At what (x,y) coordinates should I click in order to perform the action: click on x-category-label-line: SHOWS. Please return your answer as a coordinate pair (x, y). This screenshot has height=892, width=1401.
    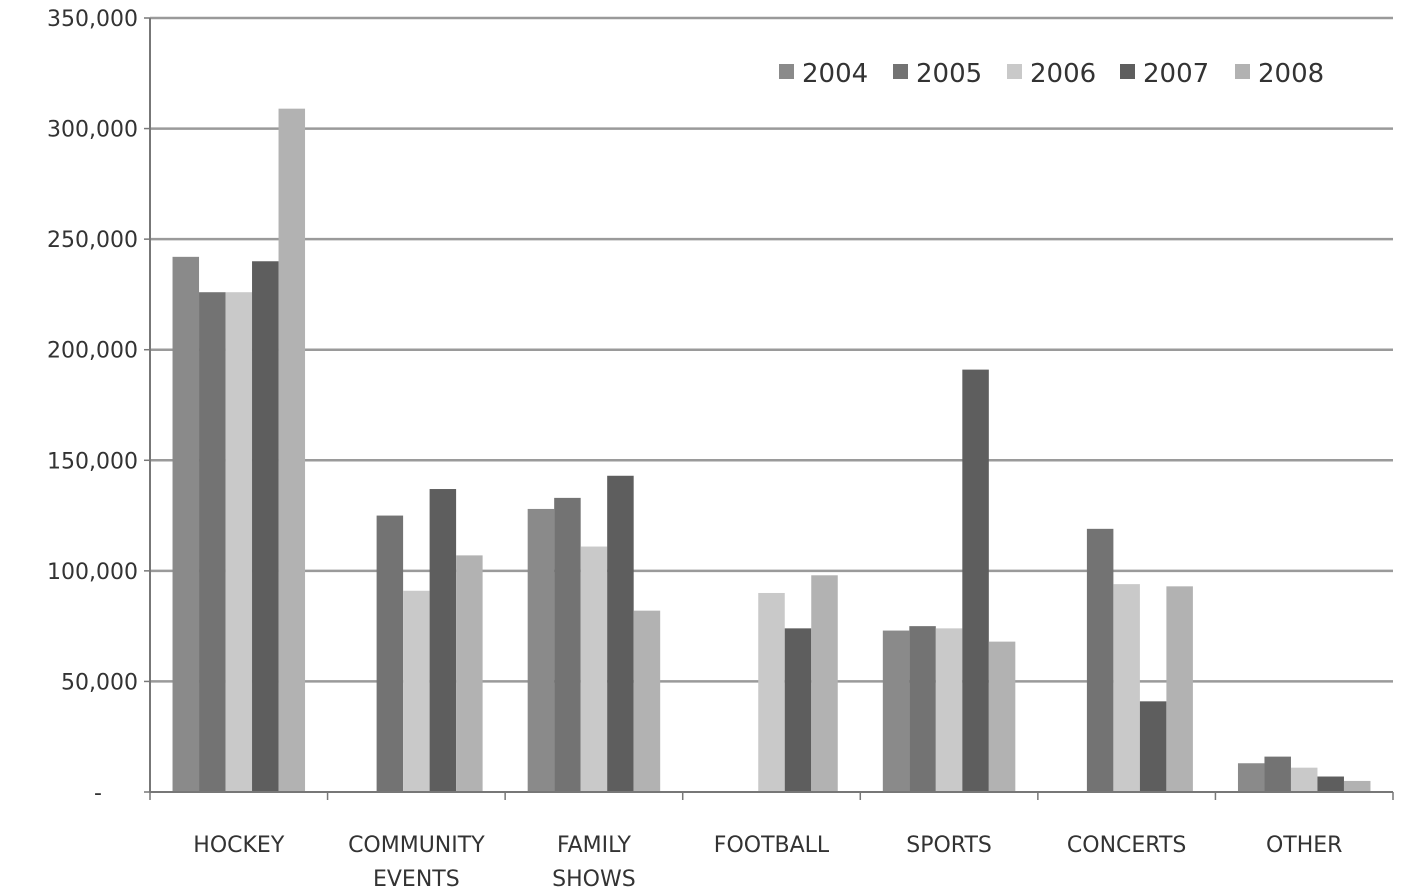
    Looking at the image, I should click on (594, 879).